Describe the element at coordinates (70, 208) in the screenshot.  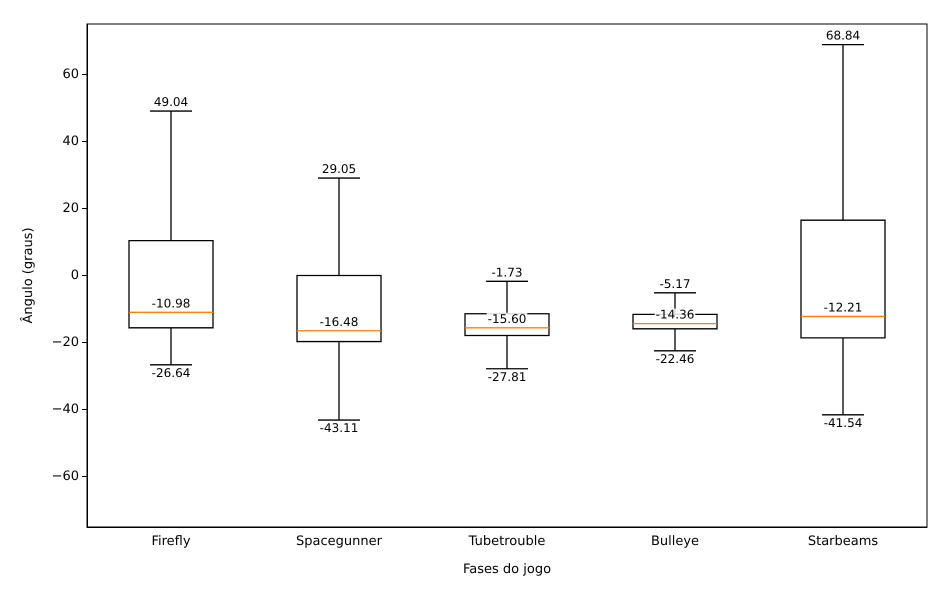
I see `y-tick-label: 20` at that location.